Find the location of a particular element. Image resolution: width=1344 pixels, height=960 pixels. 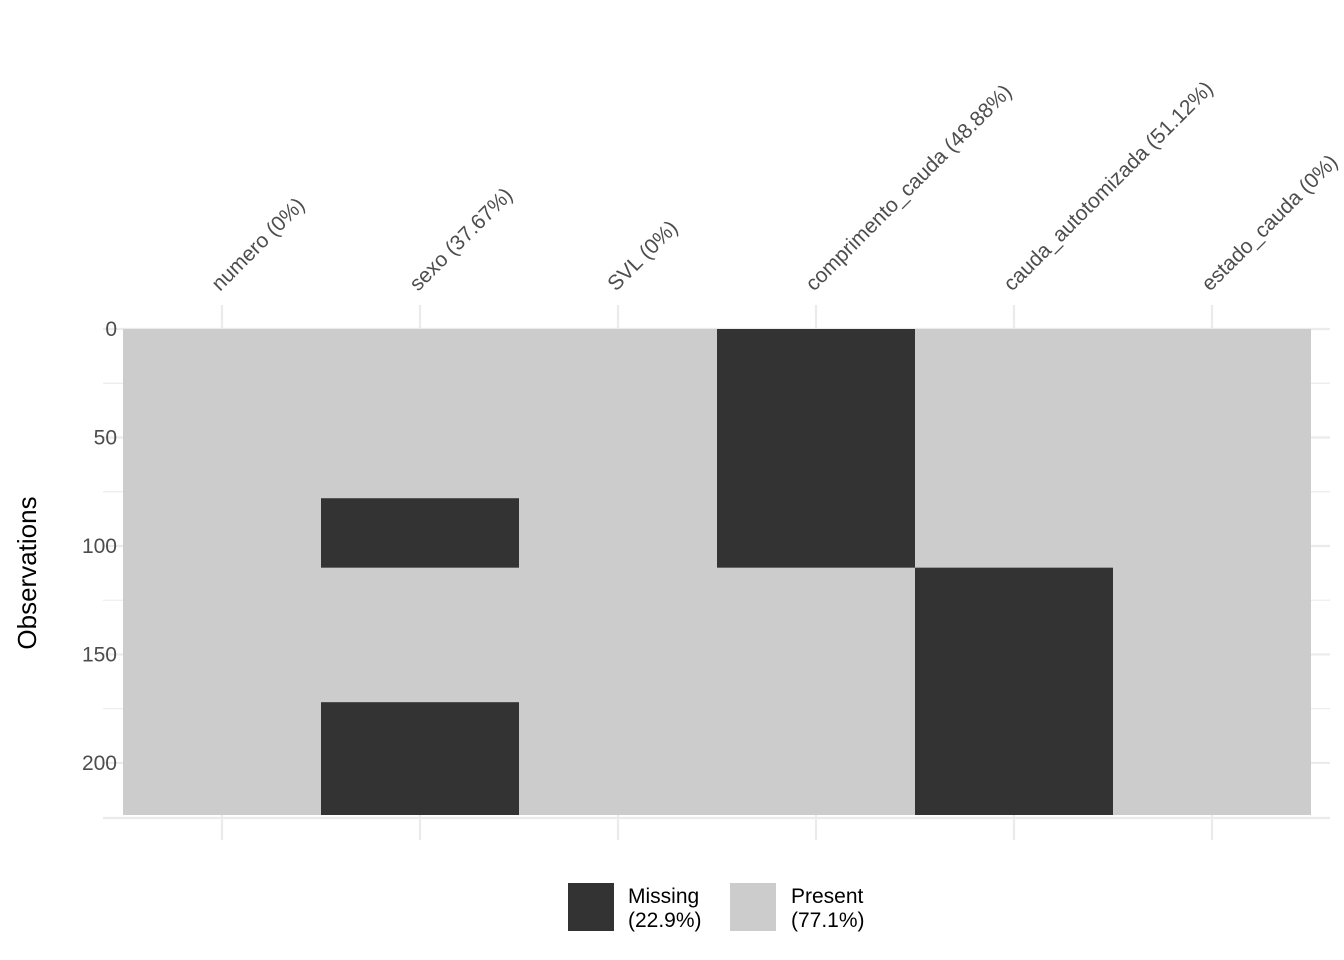

column-label: SVL (0%) is located at coordinates (642, 255).